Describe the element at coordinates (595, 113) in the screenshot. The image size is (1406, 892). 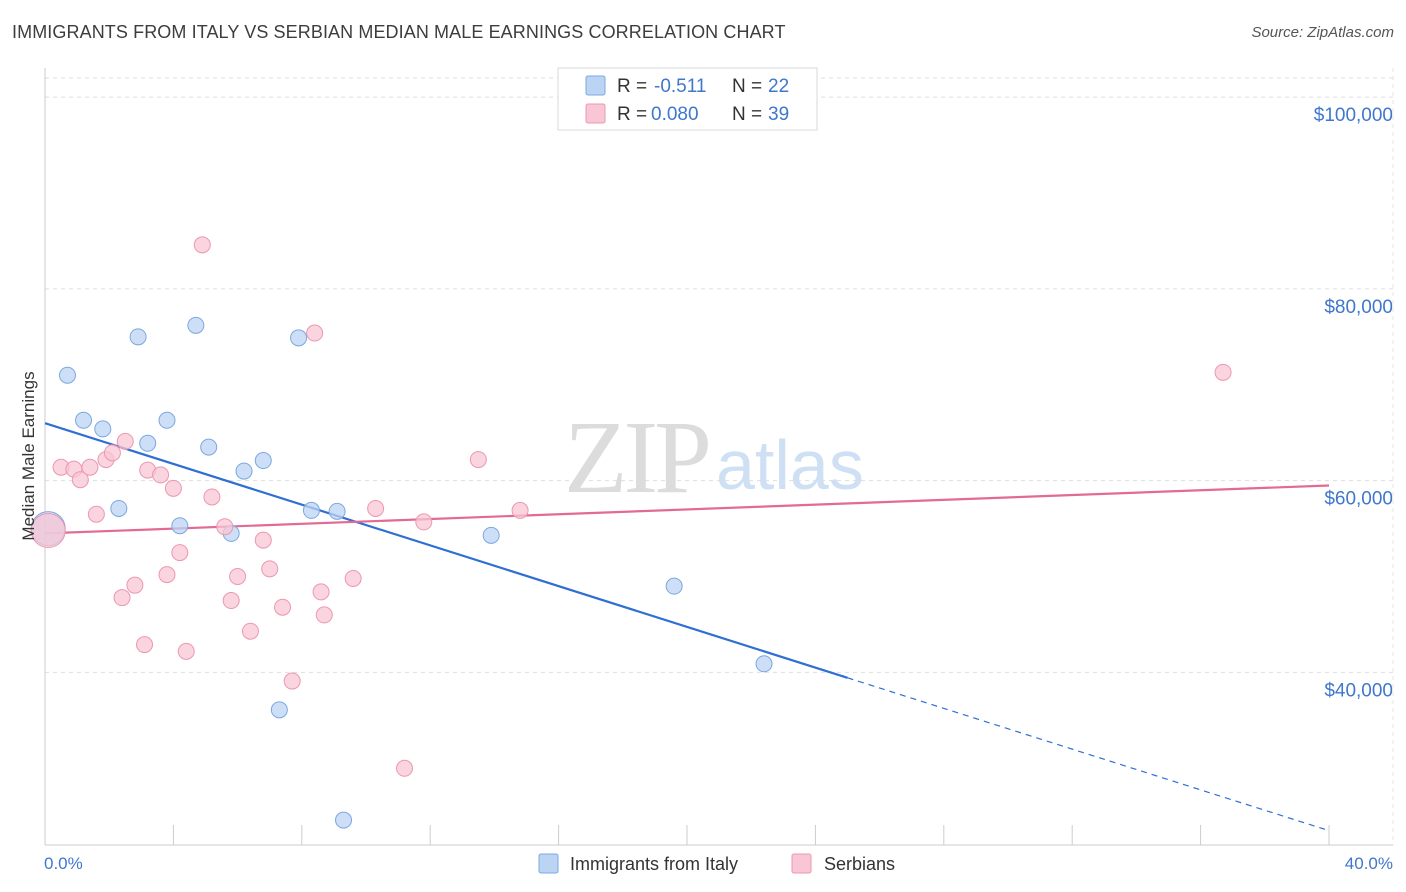
I see `stats-swatch-pink` at that location.